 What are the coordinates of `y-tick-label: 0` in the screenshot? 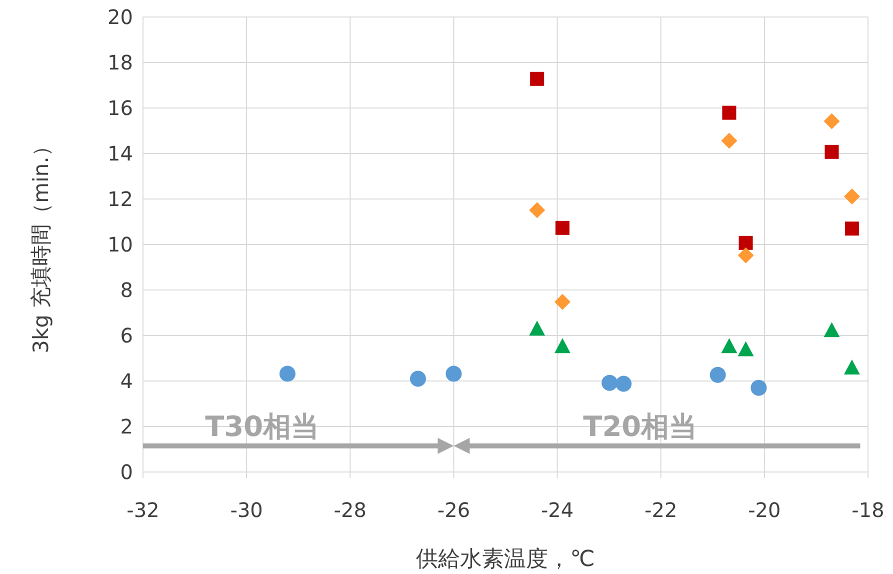 It's located at (126, 472).